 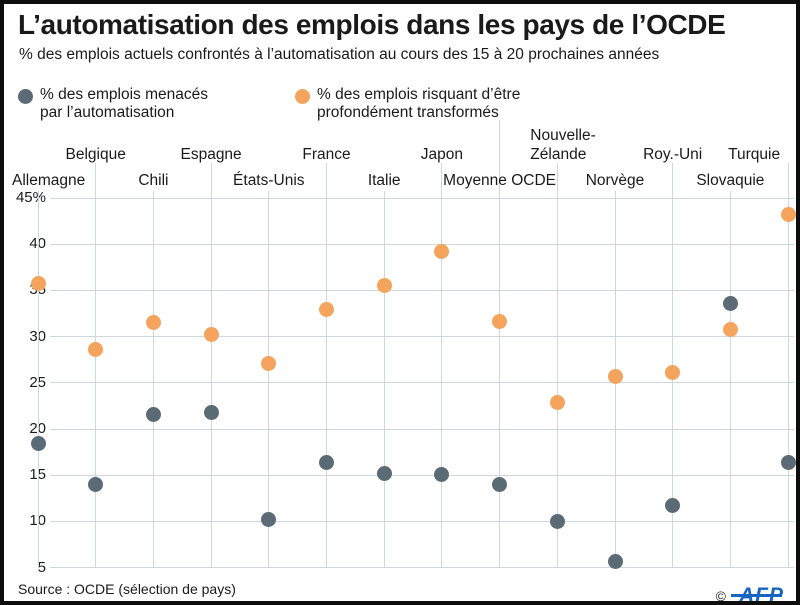 What do you see at coordinates (95, 154) in the screenshot?
I see `category-label: Belgique` at bounding box center [95, 154].